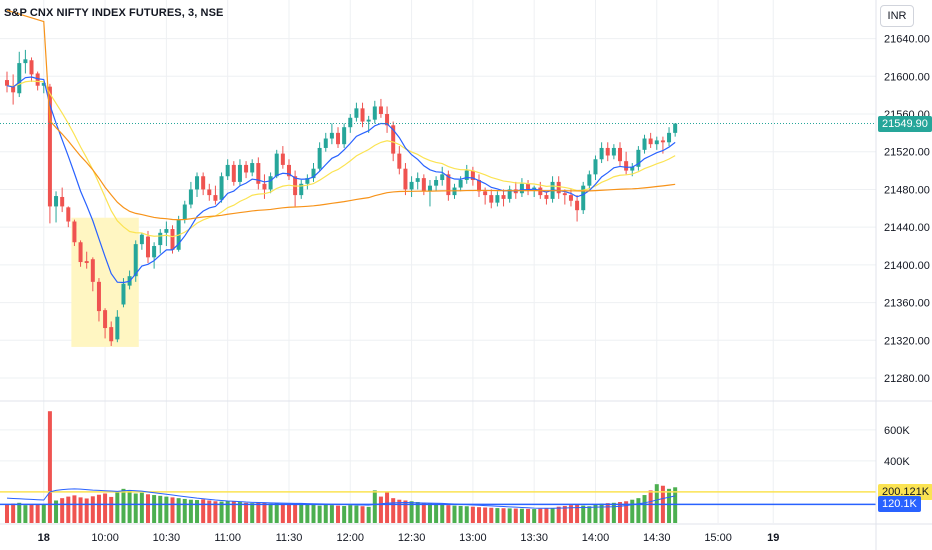  What do you see at coordinates (897, 16) in the screenshot?
I see `currency-button: INR` at bounding box center [897, 16].